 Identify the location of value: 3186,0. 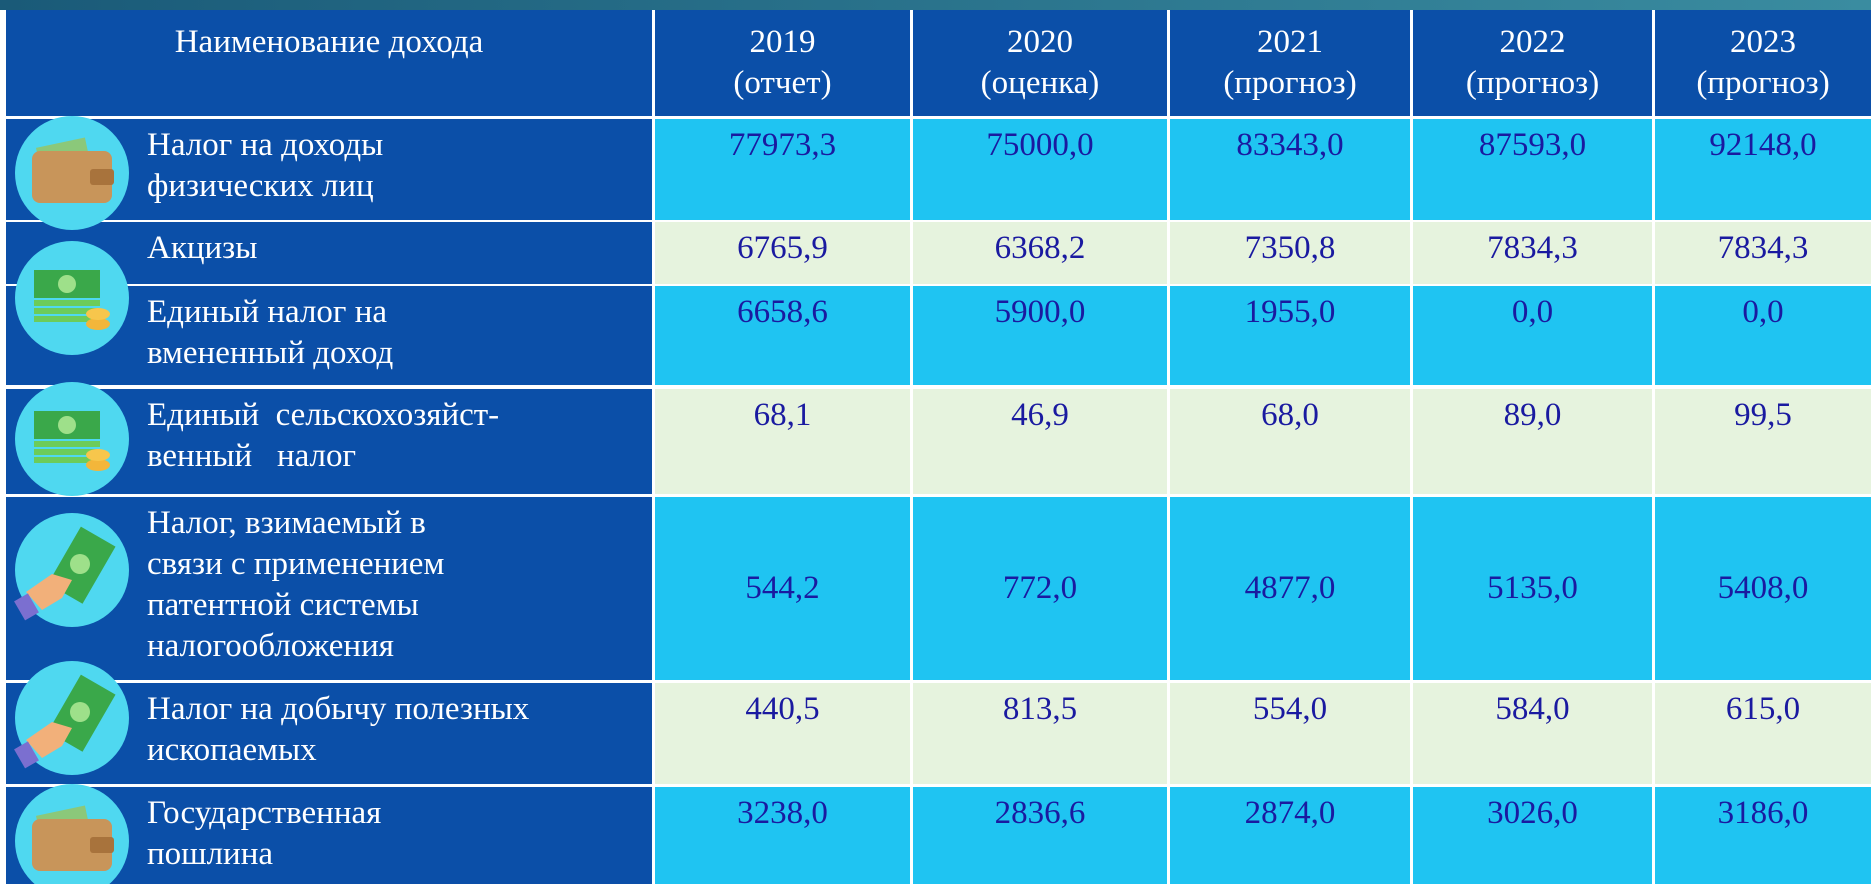
(1763, 813).